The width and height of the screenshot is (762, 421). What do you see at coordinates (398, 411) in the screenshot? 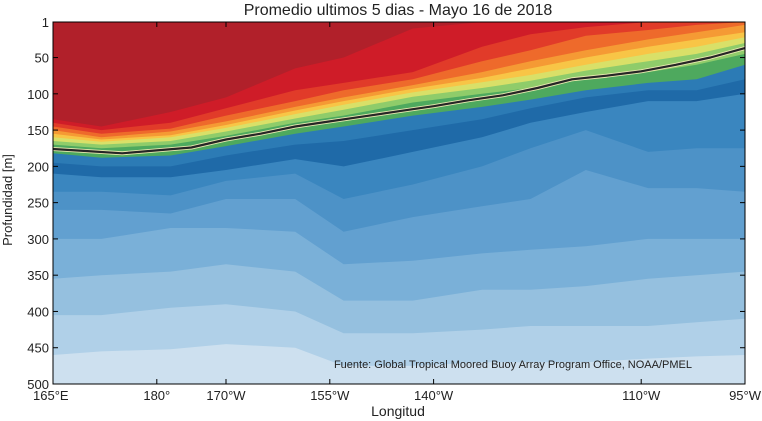
I see `x-axis-title: Longitud` at bounding box center [398, 411].